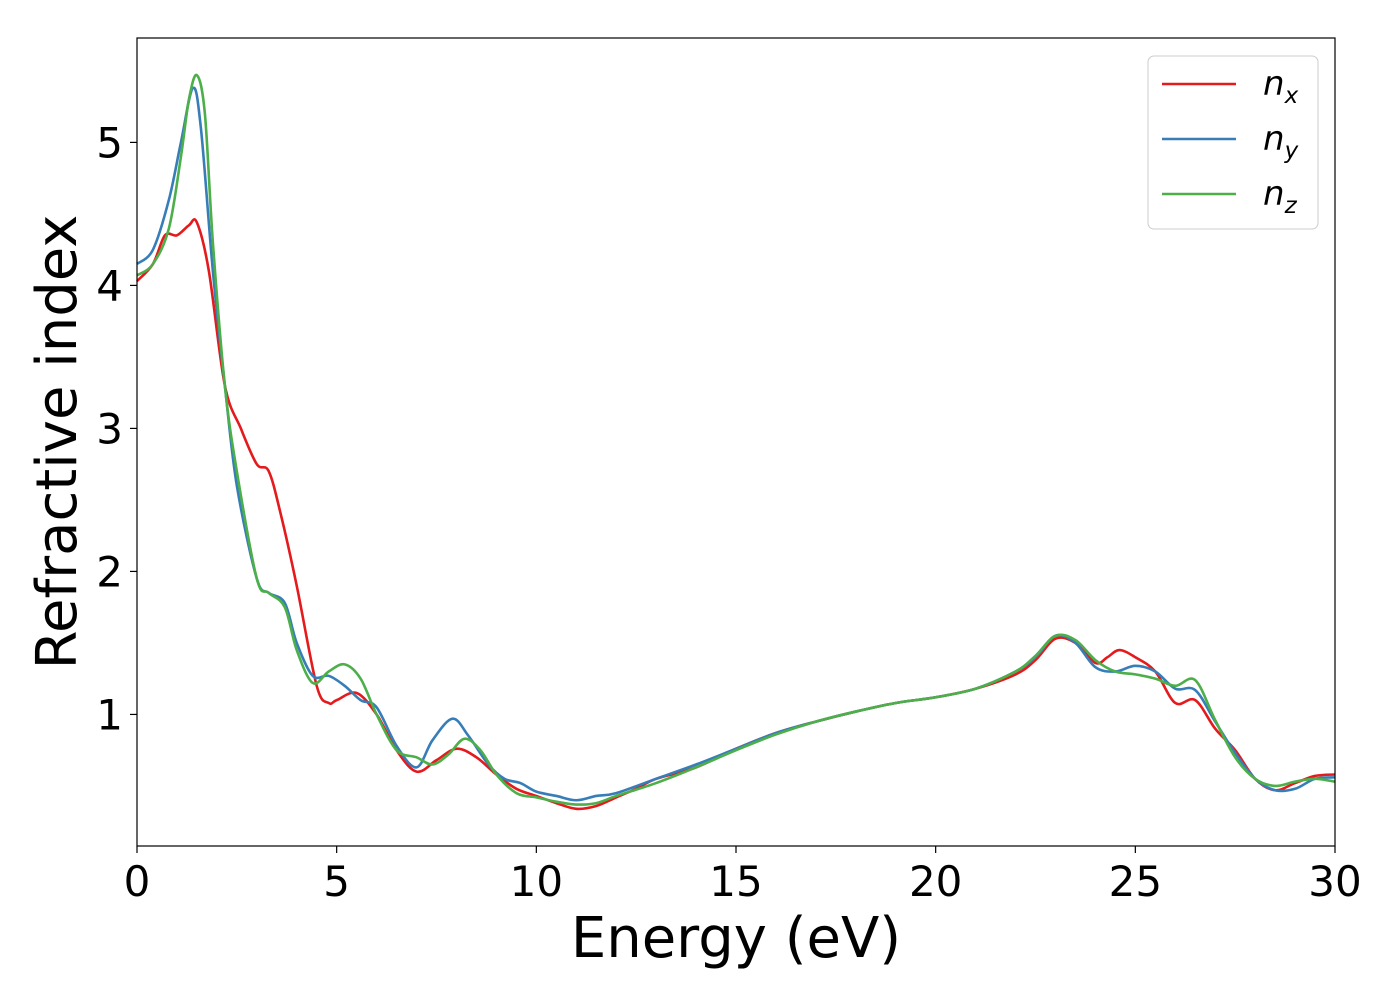 This screenshot has width=1400, height=1000. Describe the element at coordinates (1281, 141) in the screenshot. I see `legend-label-ny: ny` at that location.